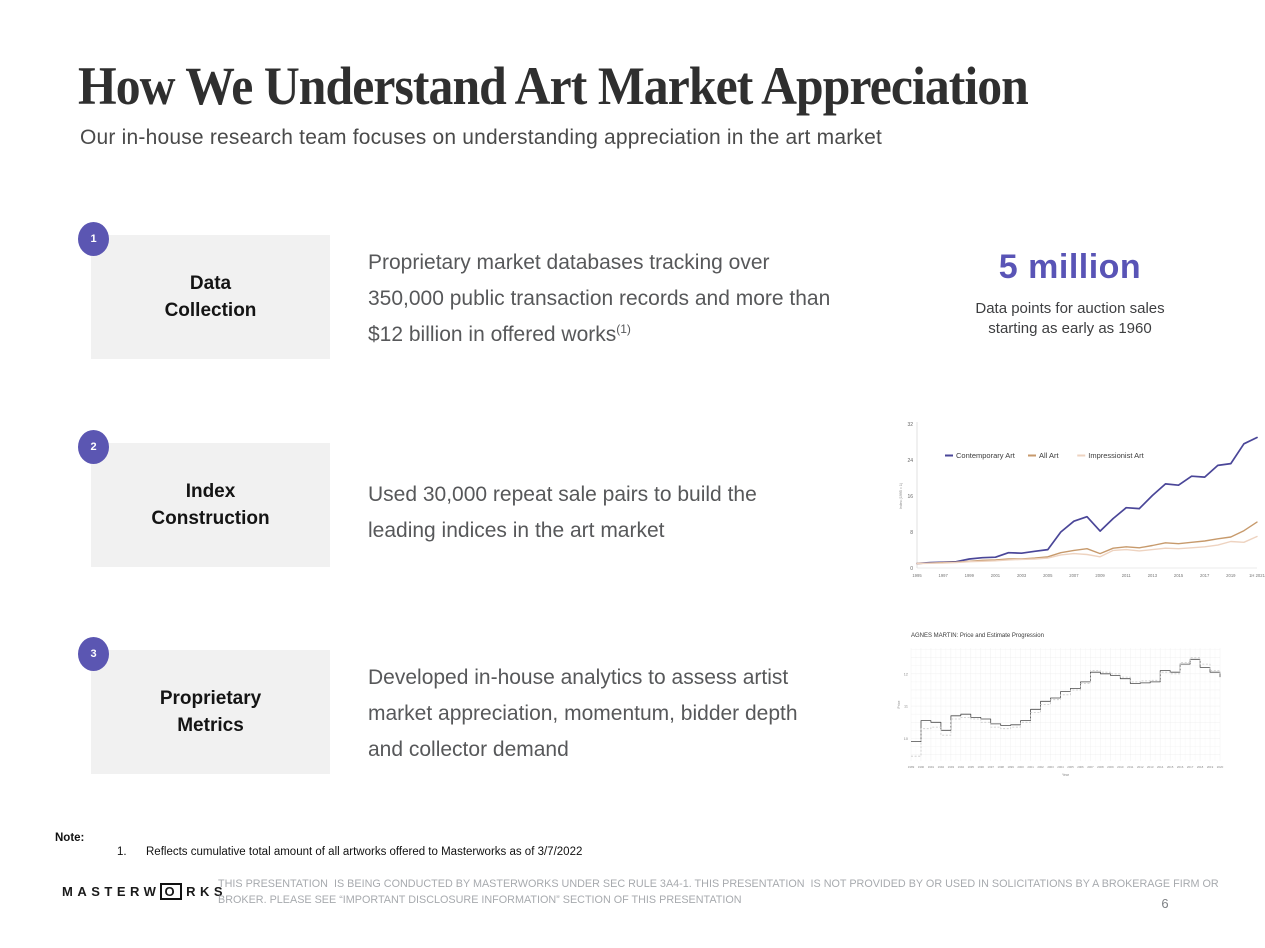  Describe the element at coordinates (961, 767) in the screenshot. I see `svg-text: 1994` at that location.